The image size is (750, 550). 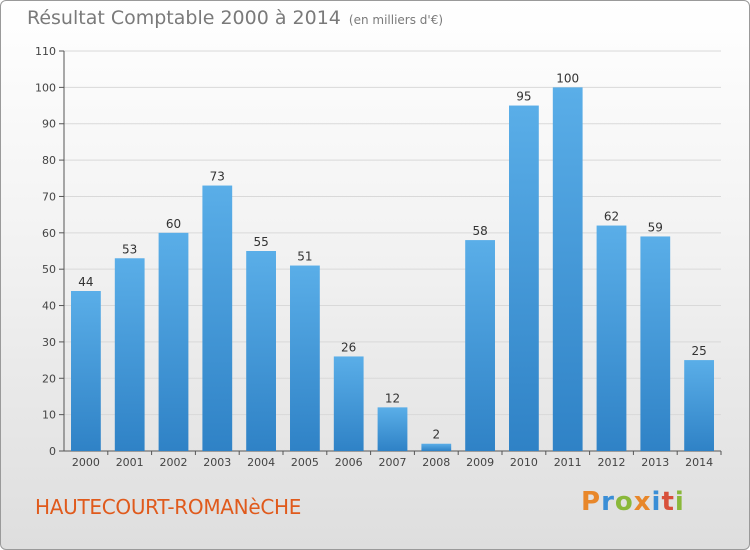 I want to click on y-tick-label: 110, so click(x=45, y=51).